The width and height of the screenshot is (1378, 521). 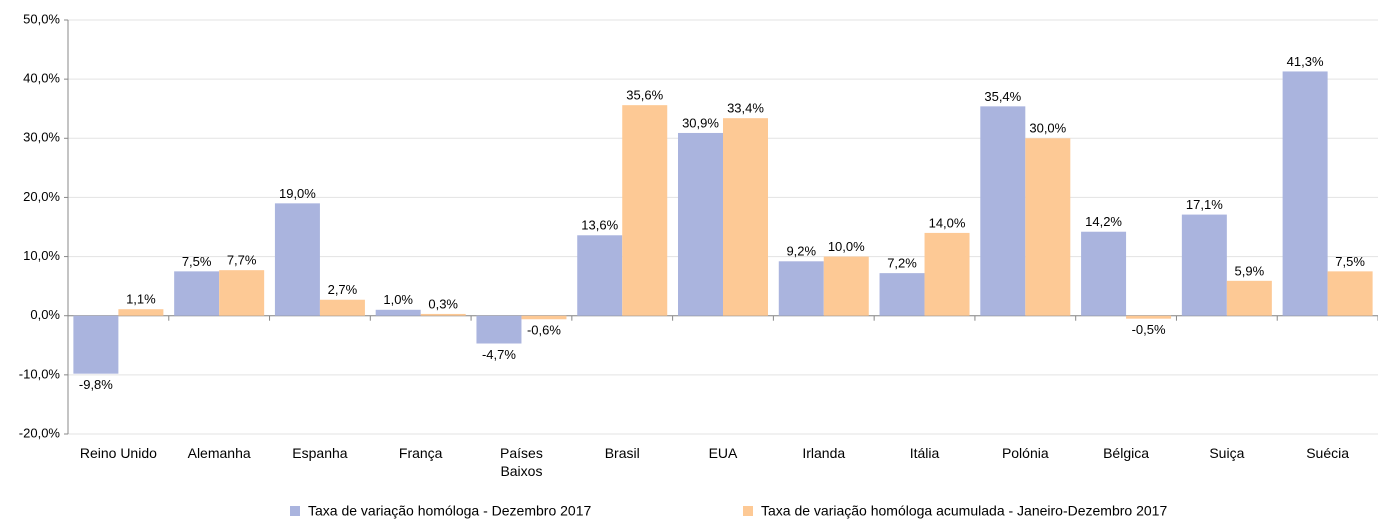 I want to click on value-label: 7,7%, so click(x=242, y=260).